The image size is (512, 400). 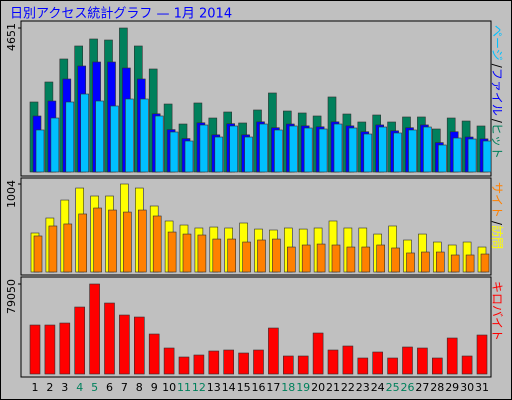 What do you see at coordinates (303, 387) in the screenshot?
I see `x-tick-label: 19` at bounding box center [303, 387].